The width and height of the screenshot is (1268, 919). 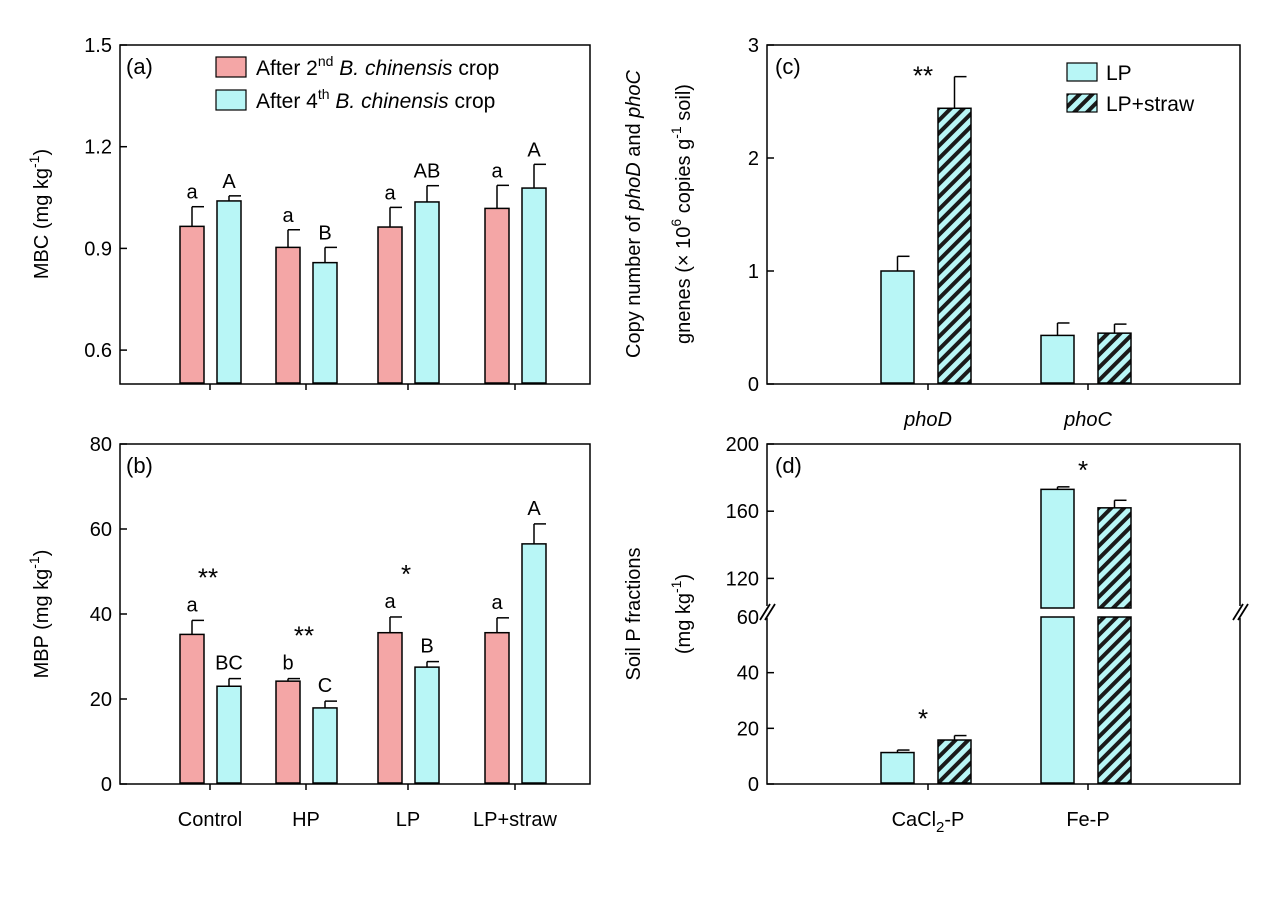 What do you see at coordinates (210, 820) in the screenshot?
I see `x-tick-label: Control` at bounding box center [210, 820].